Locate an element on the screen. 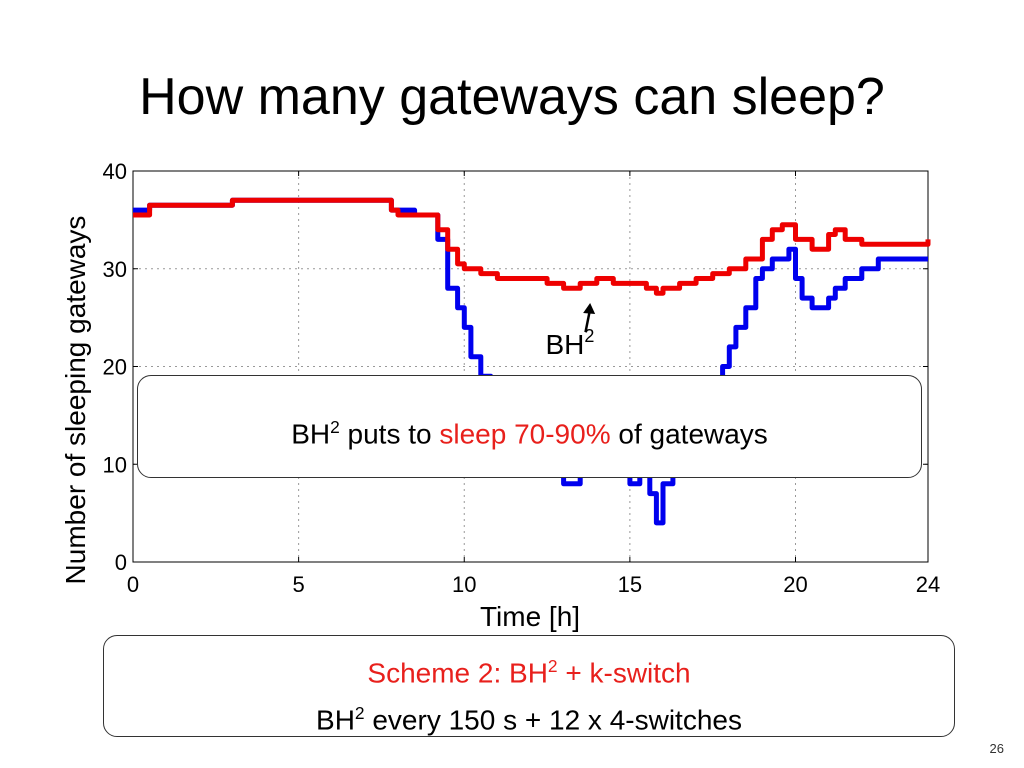 This screenshot has height=768, width=1024. page-number: 26 is located at coordinates (996, 748).